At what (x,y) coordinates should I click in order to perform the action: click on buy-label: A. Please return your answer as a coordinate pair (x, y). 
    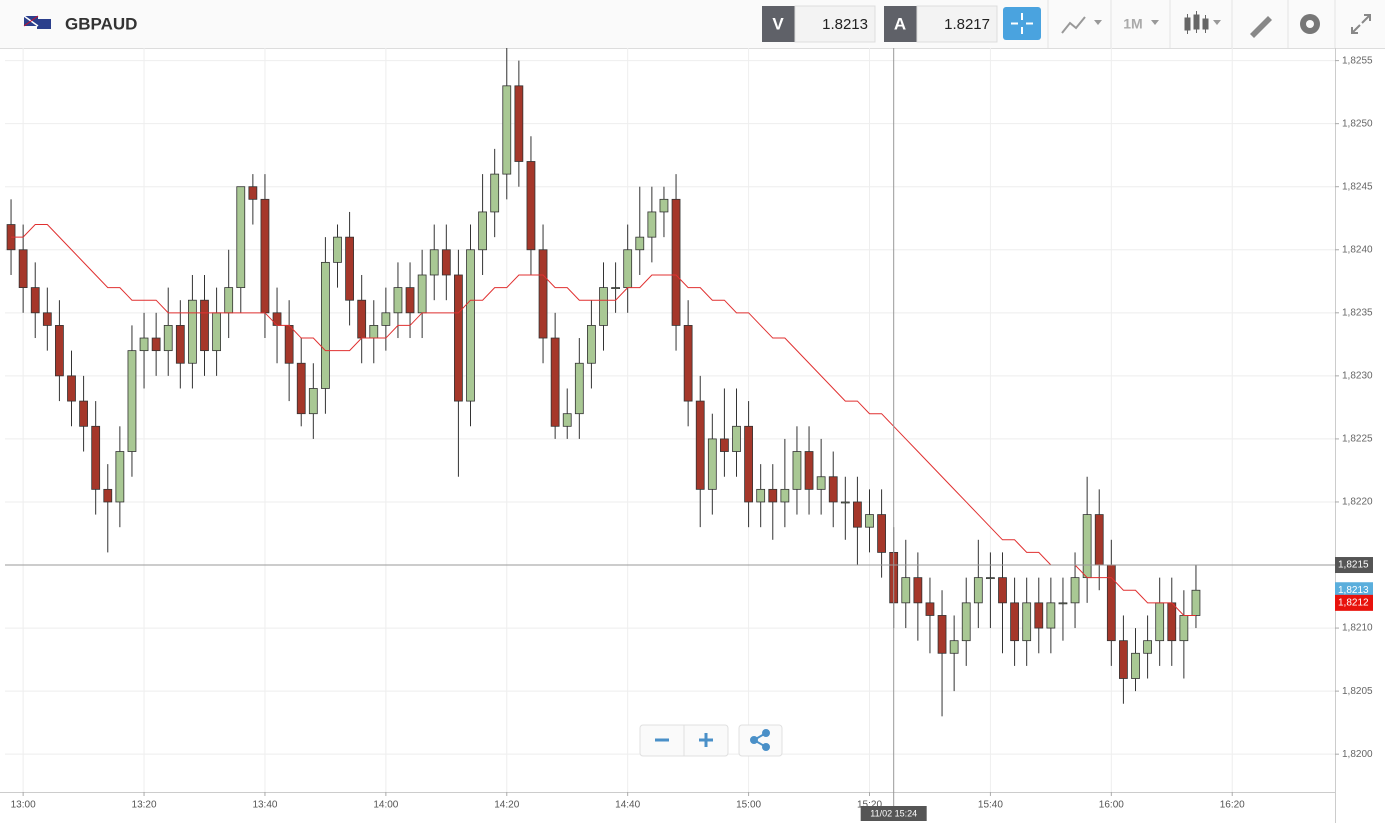
    Looking at the image, I should click on (900, 23).